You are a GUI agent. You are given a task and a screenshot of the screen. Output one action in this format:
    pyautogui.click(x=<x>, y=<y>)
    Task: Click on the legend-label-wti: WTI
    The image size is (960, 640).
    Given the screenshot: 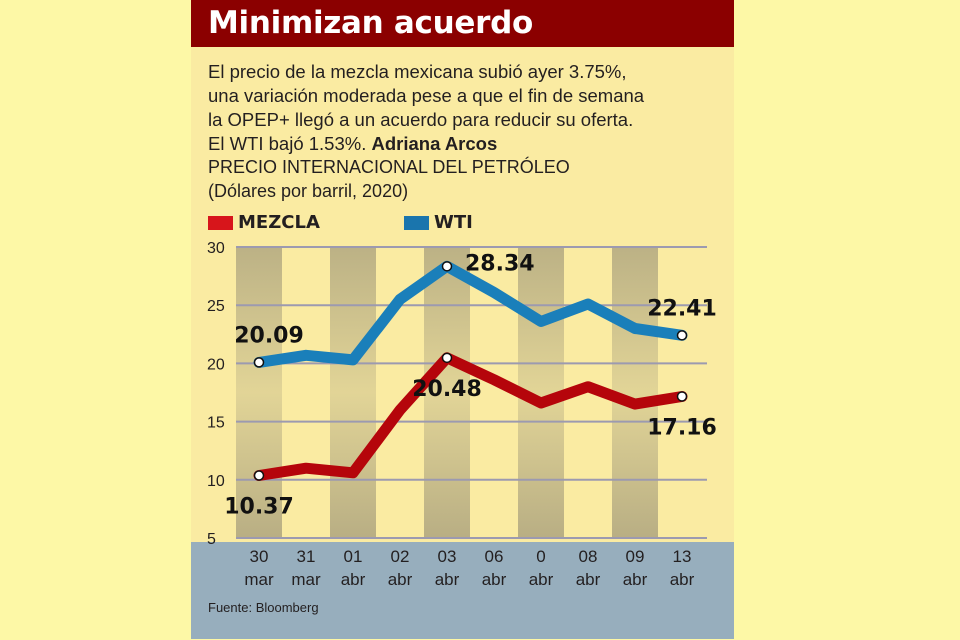 What is the action you would take?
    pyautogui.click(x=453, y=222)
    